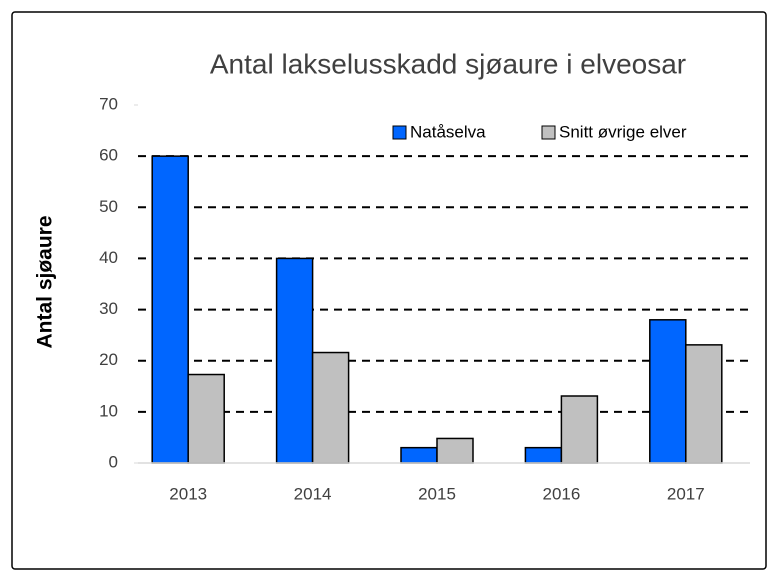 The width and height of the screenshot is (778, 581). What do you see at coordinates (108, 155) in the screenshot?
I see `y-tick-label: 60` at bounding box center [108, 155].